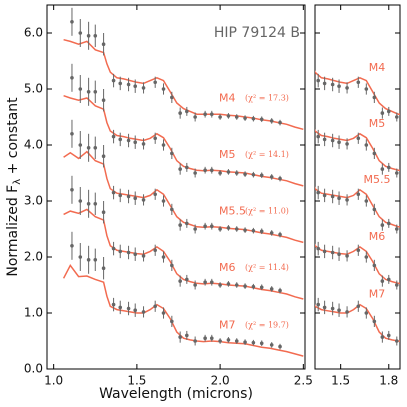 This screenshot has height=407, width=407. I want to click on model-label: M7, so click(227, 325).